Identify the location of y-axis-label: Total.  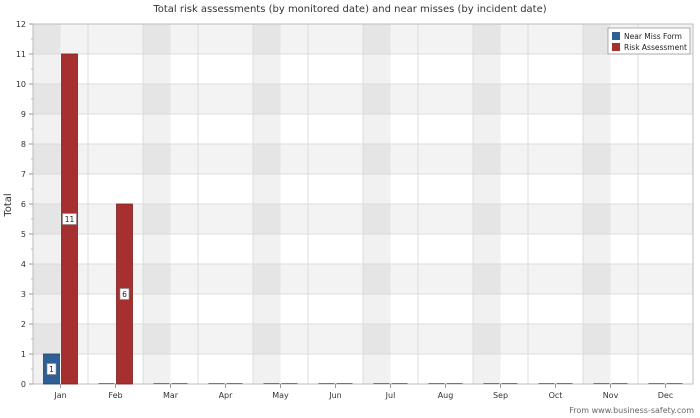
(8, 205).